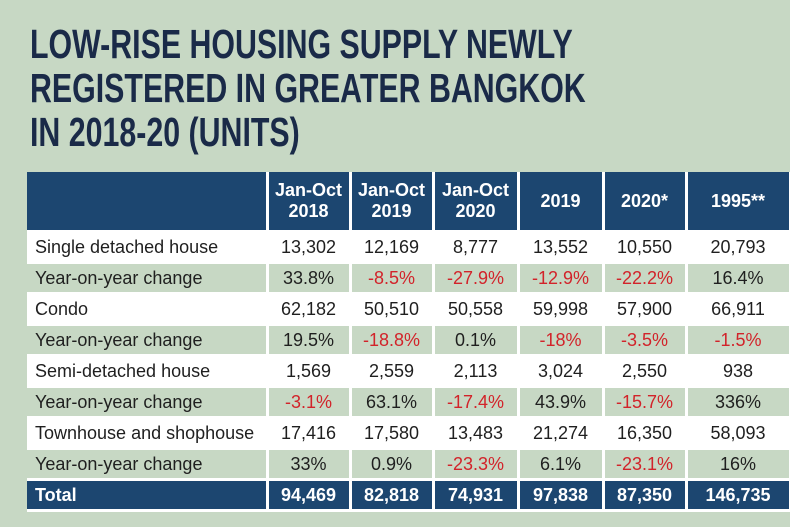 This screenshot has width=790, height=527. I want to click on column-header: Jan-Oct 2020, so click(475, 202).